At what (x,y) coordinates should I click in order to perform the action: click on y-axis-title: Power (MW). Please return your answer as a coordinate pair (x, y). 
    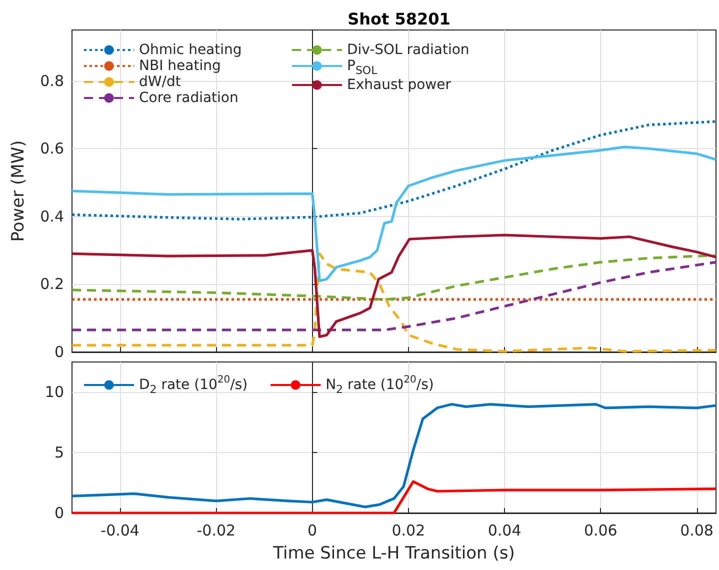
    Looking at the image, I should click on (18, 191).